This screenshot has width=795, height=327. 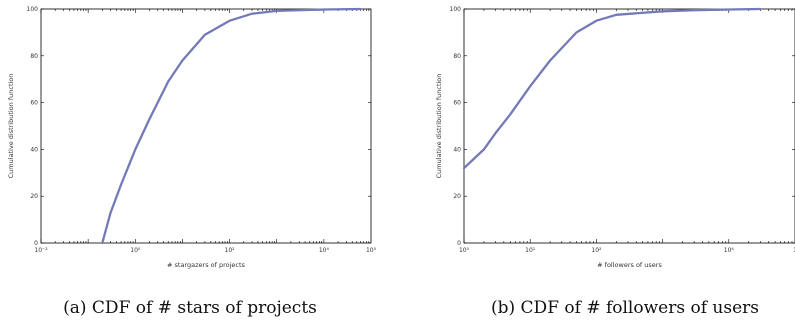 I want to click on x-tick-label: 10¹, so click(x=530, y=250).